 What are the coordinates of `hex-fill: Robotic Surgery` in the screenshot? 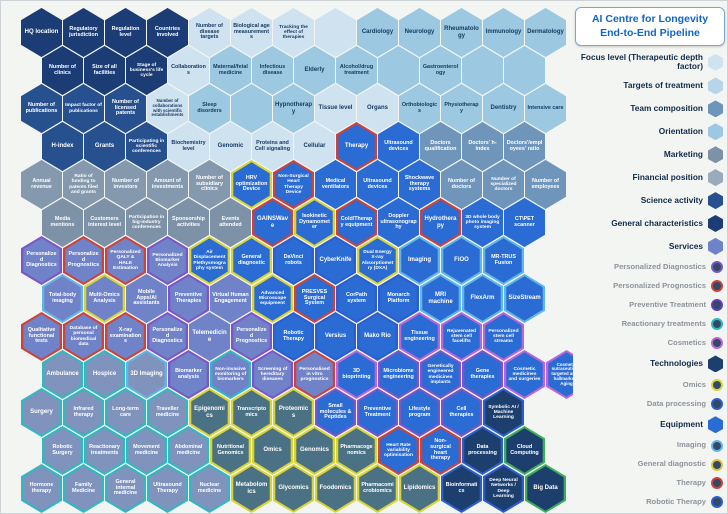 It's located at (62, 450).